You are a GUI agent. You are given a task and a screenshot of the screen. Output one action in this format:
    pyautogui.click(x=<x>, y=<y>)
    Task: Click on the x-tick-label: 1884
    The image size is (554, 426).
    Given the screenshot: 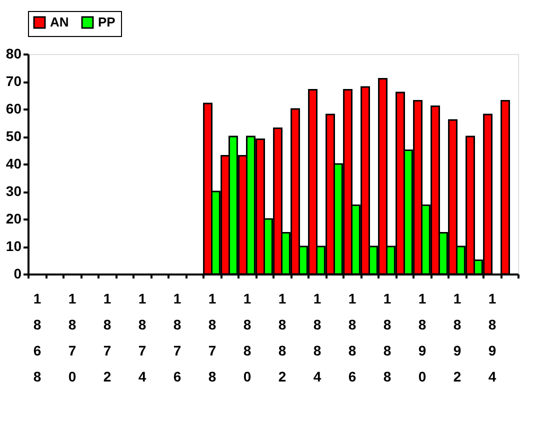 What is the action you would take?
    pyautogui.click(x=317, y=337)
    